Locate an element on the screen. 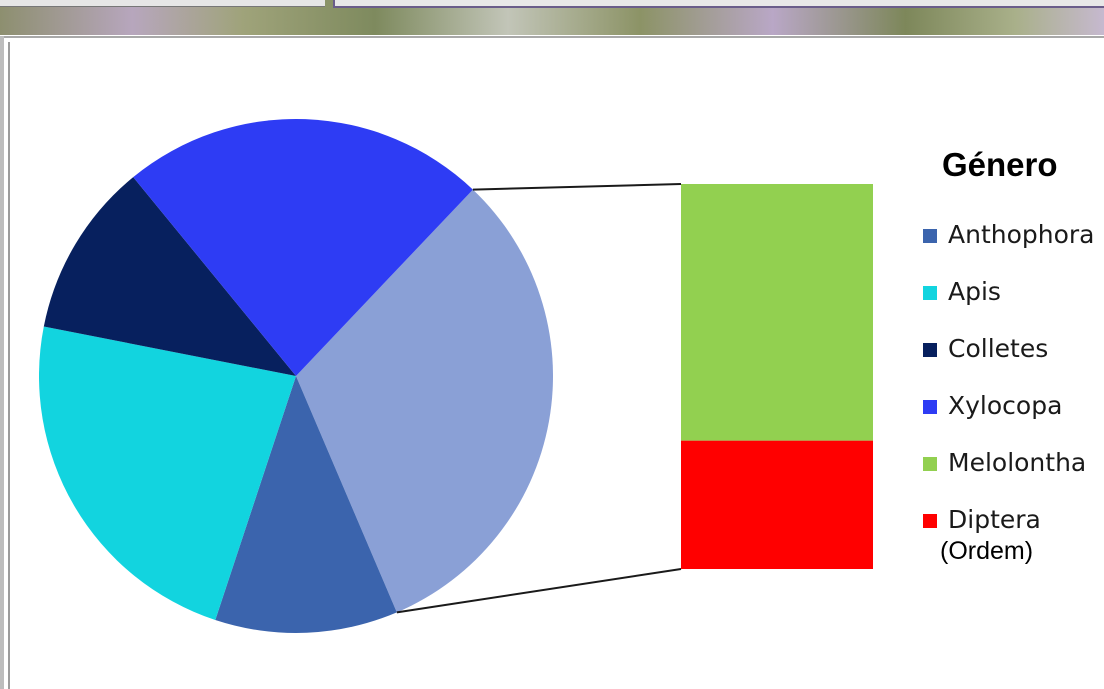  frame-border-inner is located at coordinates (9, 365).